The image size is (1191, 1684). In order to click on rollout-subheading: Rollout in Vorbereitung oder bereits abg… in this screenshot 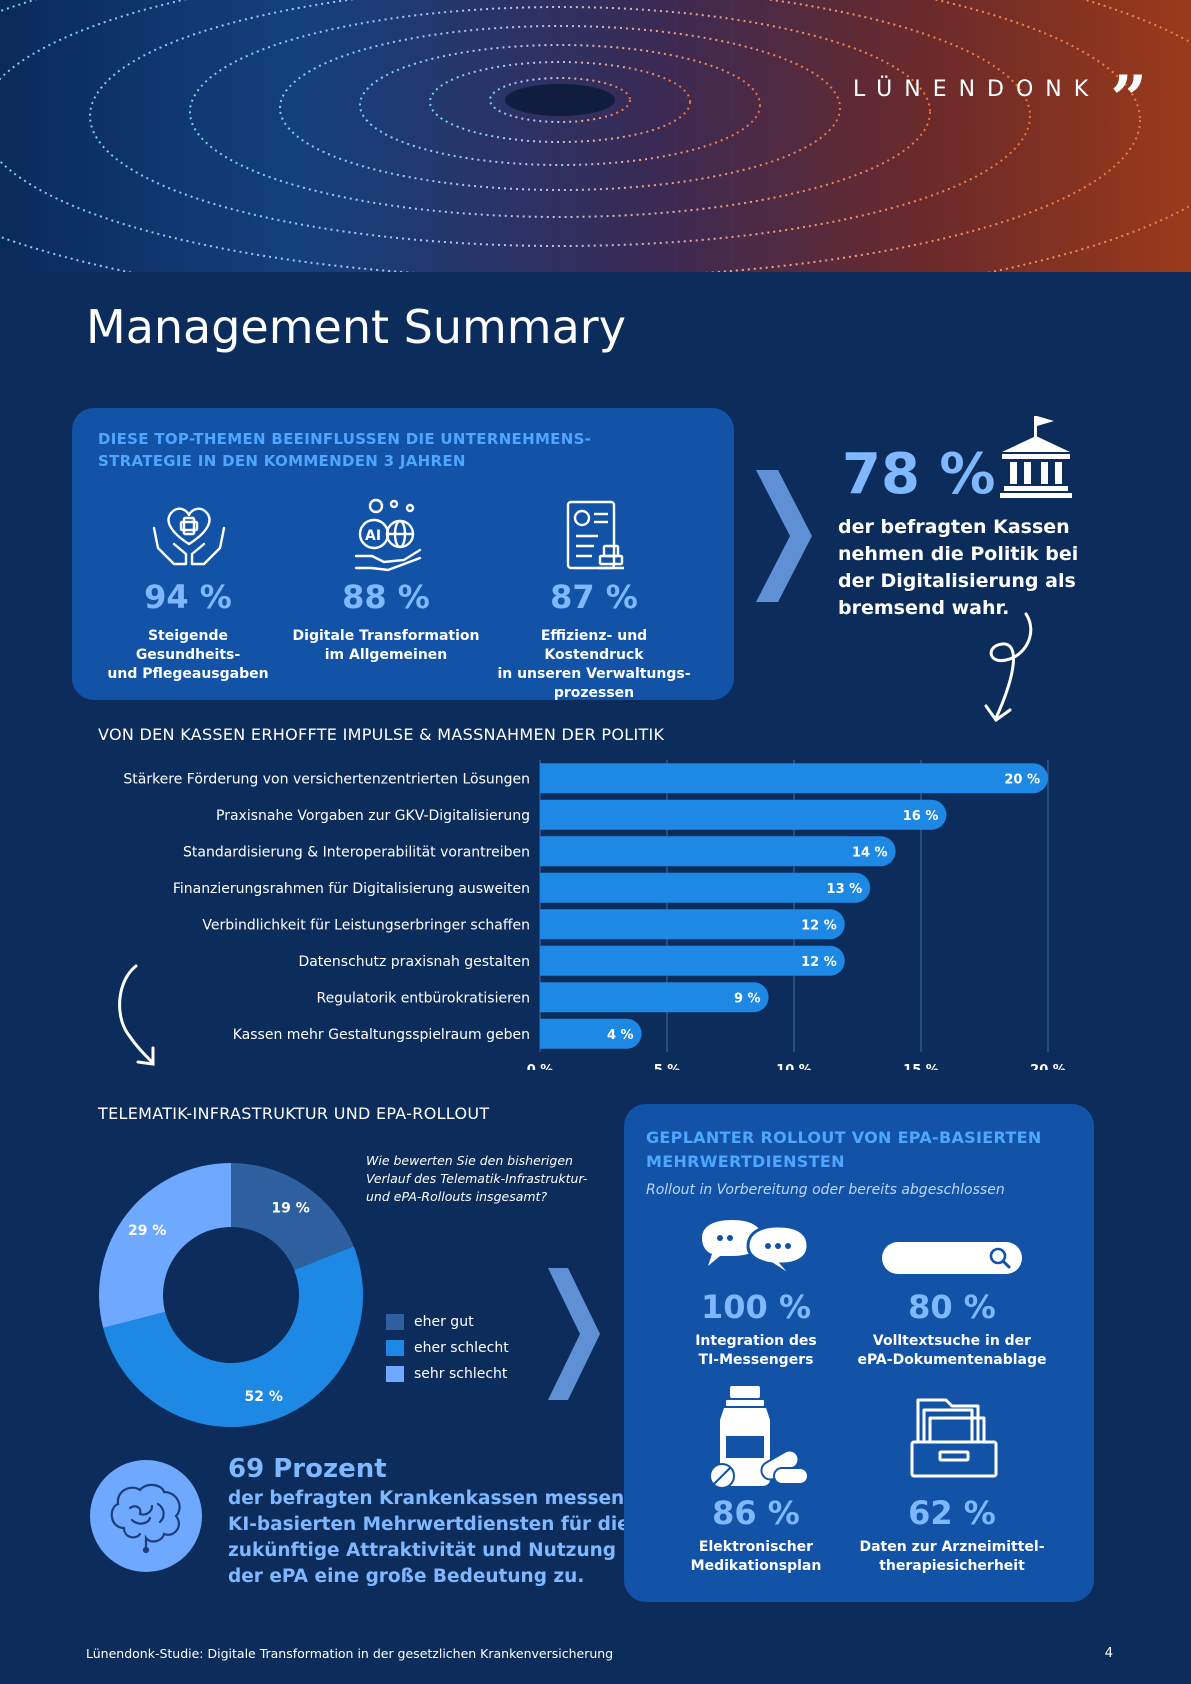, I will do `click(825, 1190)`.